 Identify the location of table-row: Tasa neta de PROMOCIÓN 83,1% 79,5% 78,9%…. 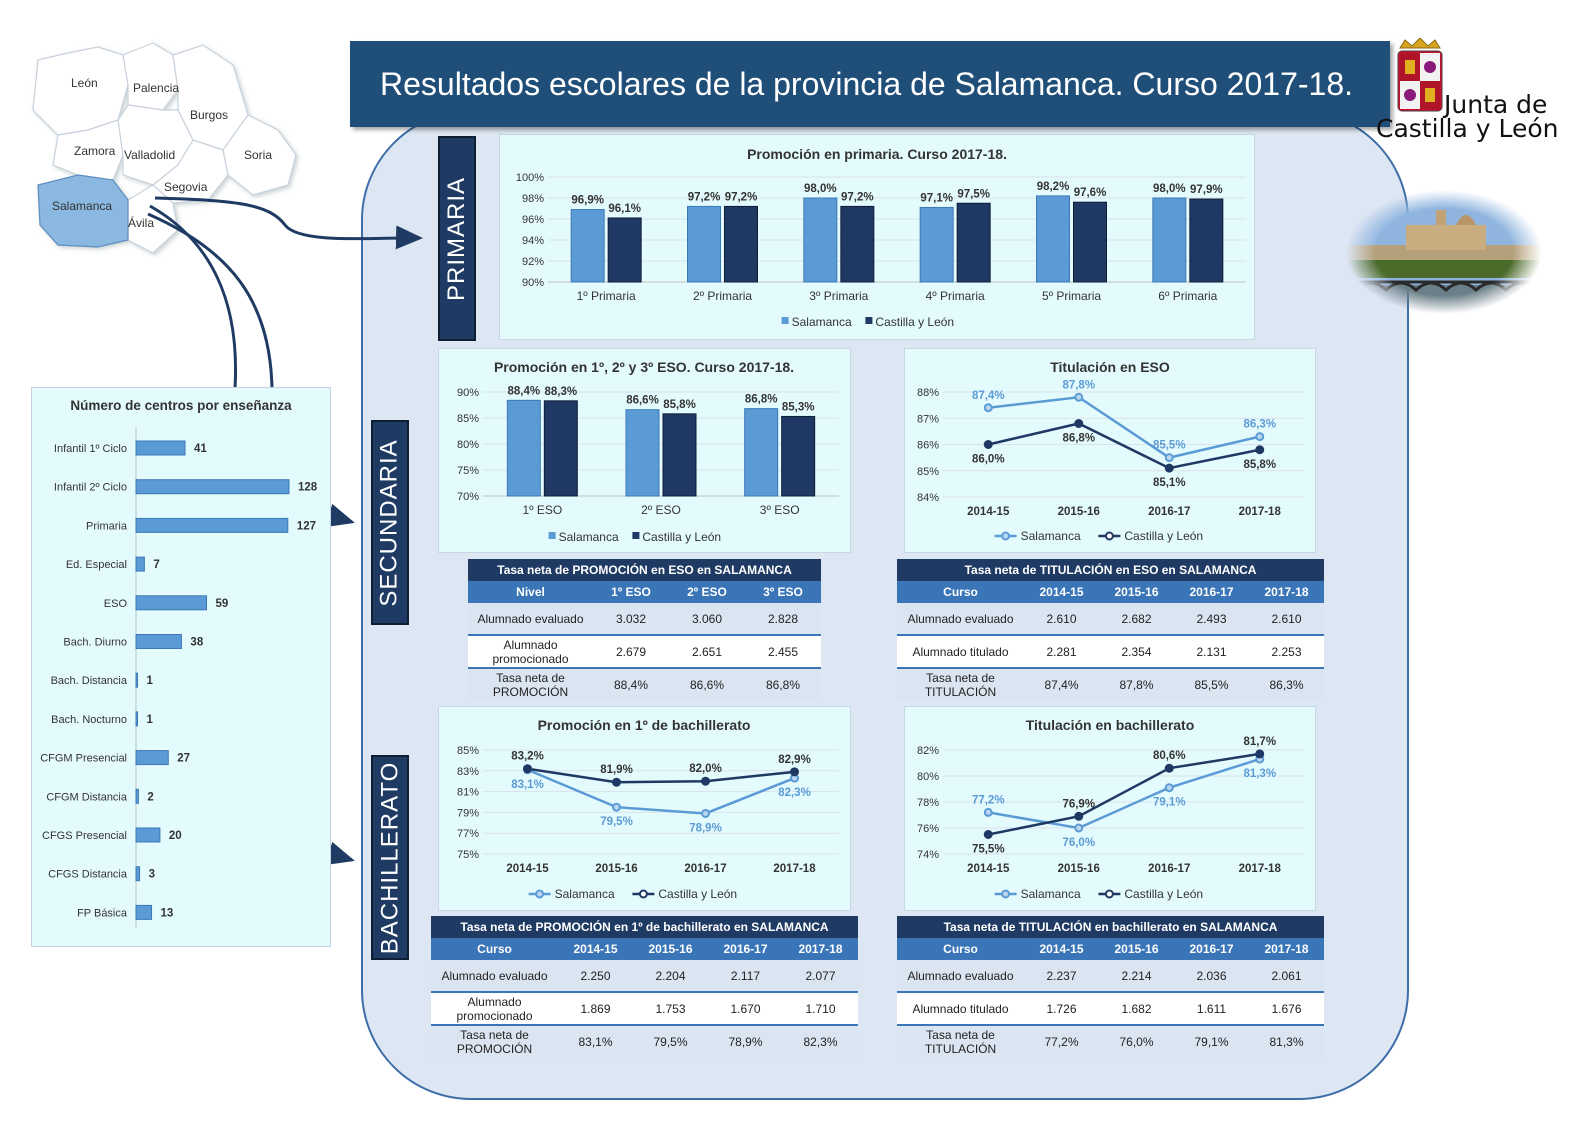
(644, 1040).